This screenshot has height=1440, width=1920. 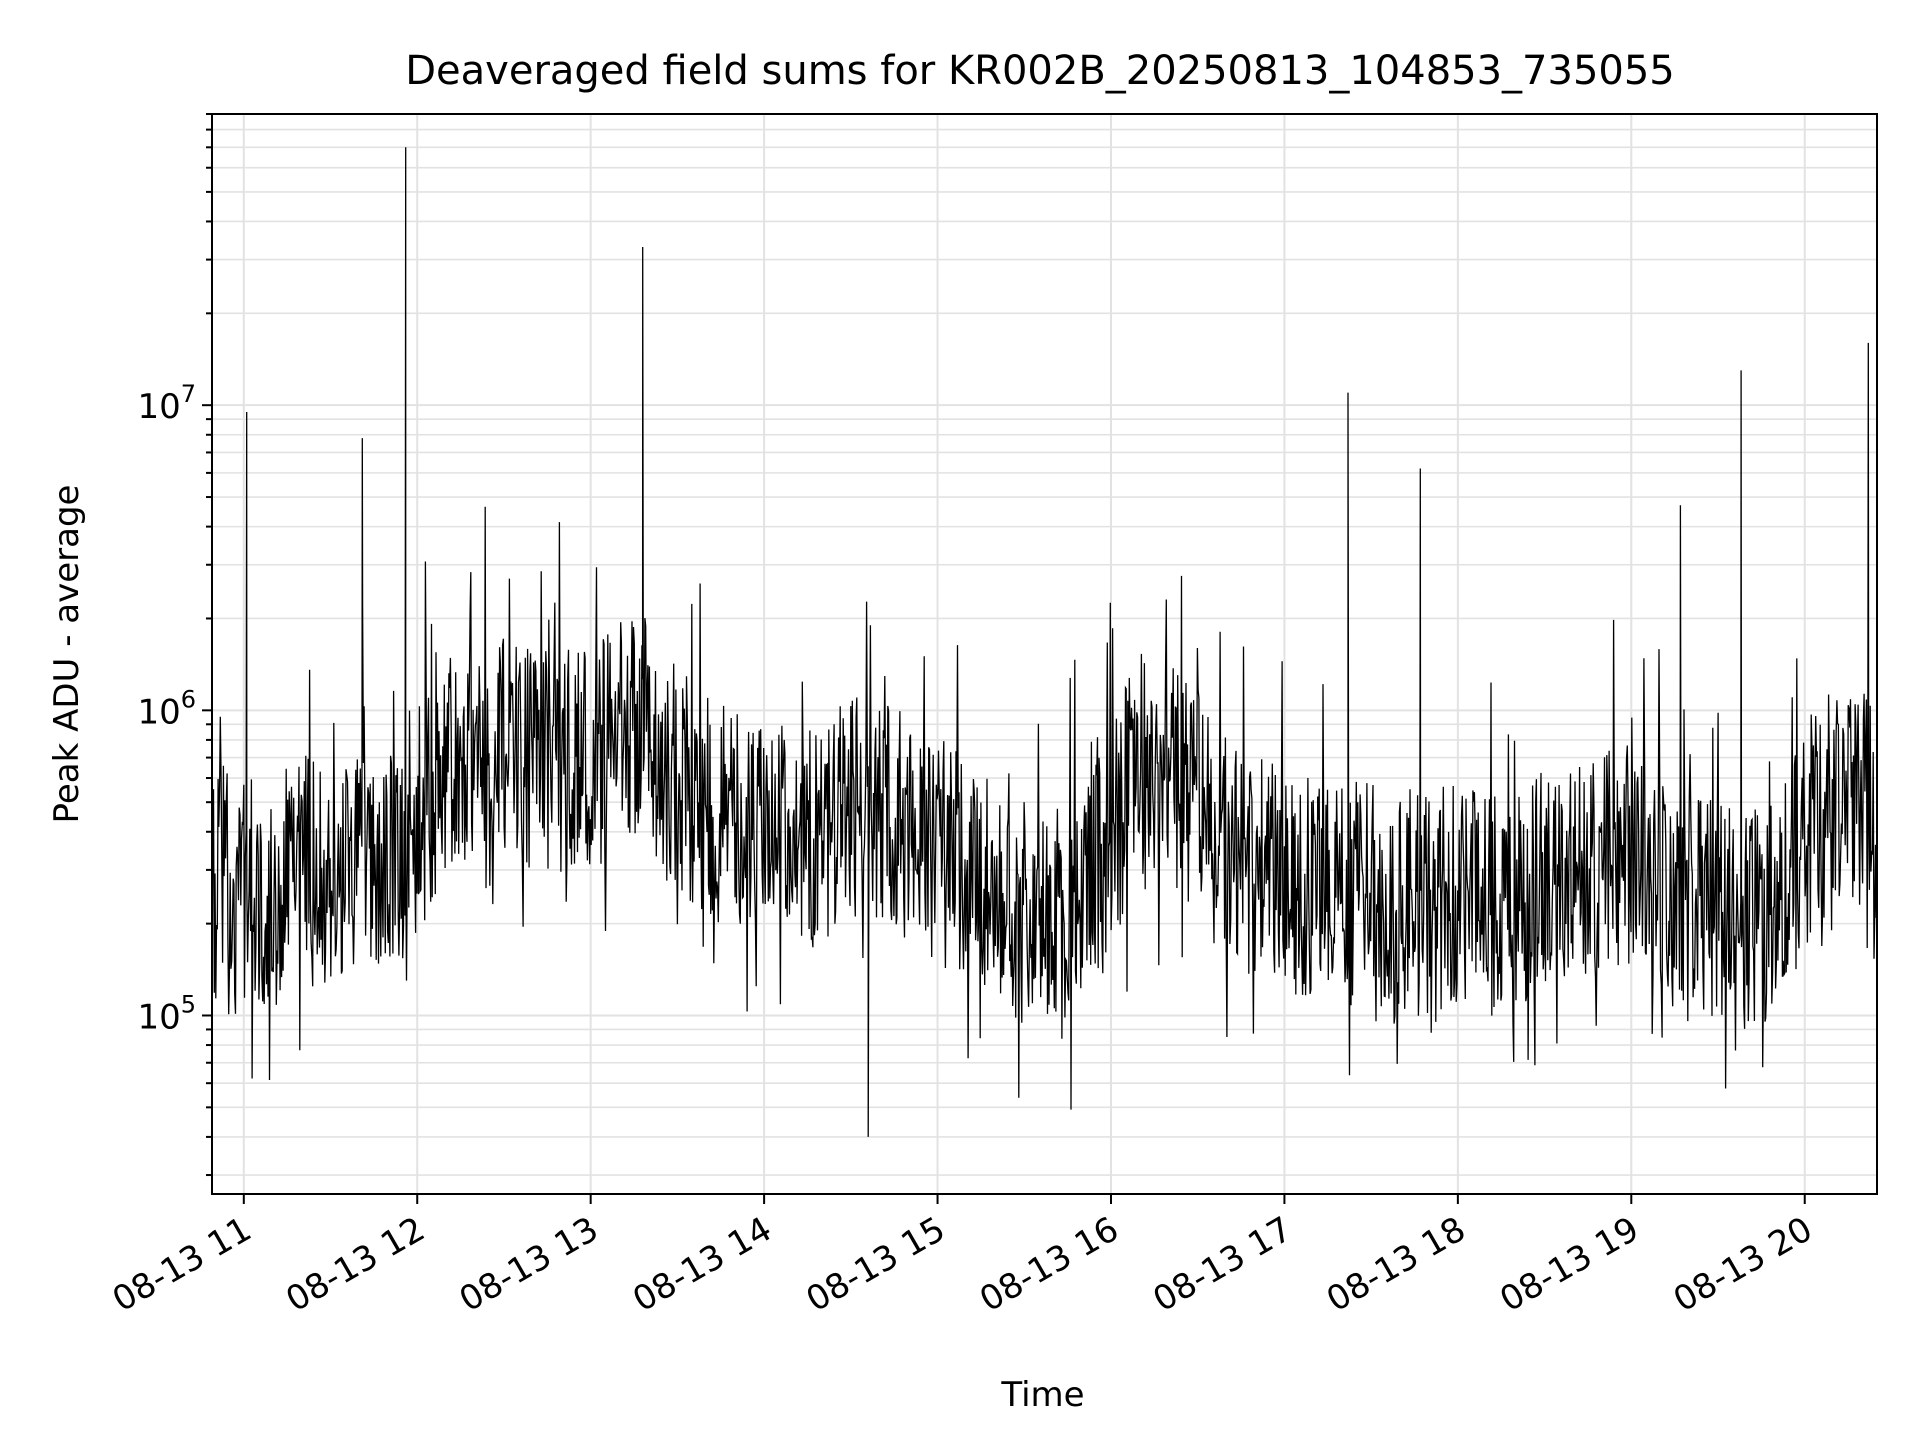 I want to click on y-tick-label: 10⁶, so click(x=166, y=708).